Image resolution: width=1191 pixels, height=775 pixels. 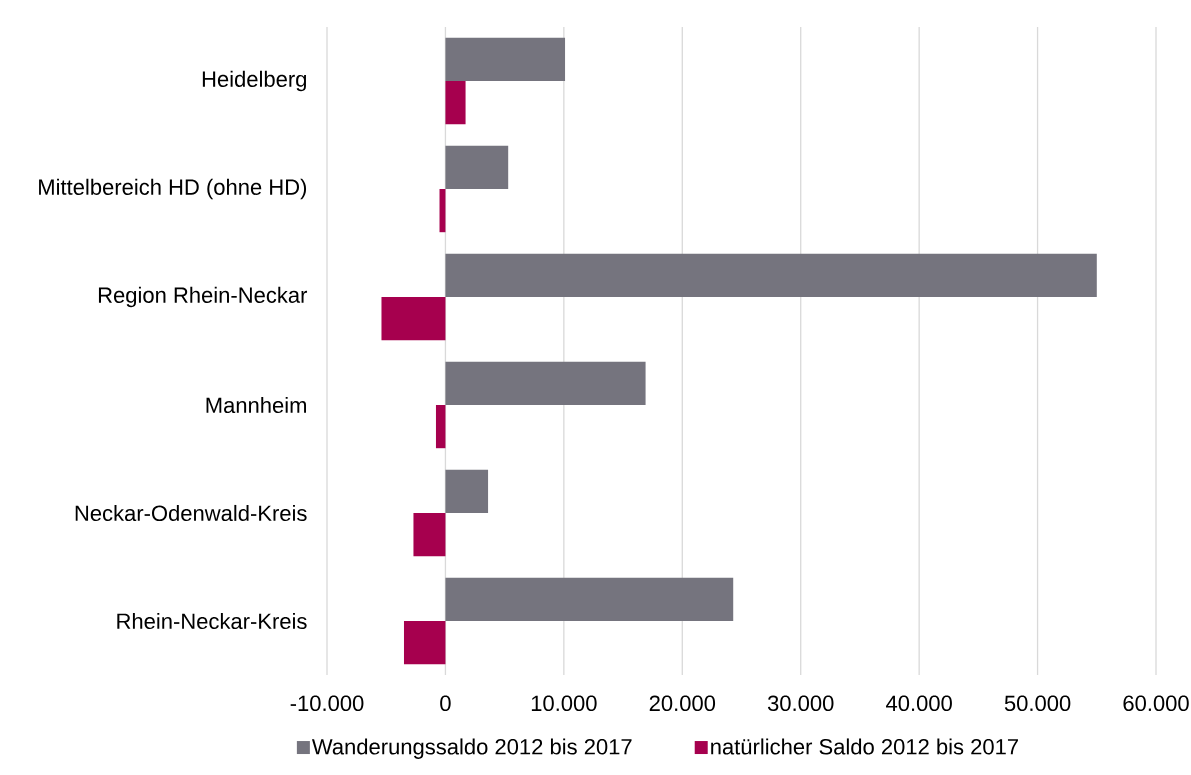 What do you see at coordinates (919, 703) in the screenshot?
I see `x-tick-label: 40.000` at bounding box center [919, 703].